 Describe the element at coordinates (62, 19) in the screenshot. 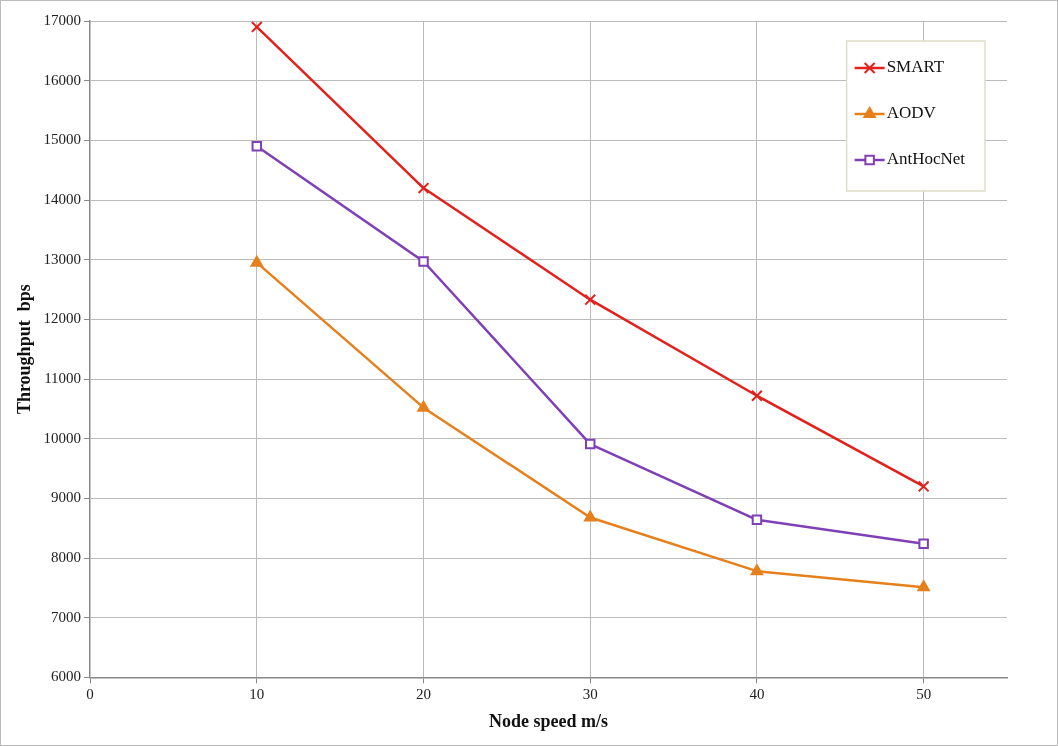

I see `y-tick-label: 17000` at that location.